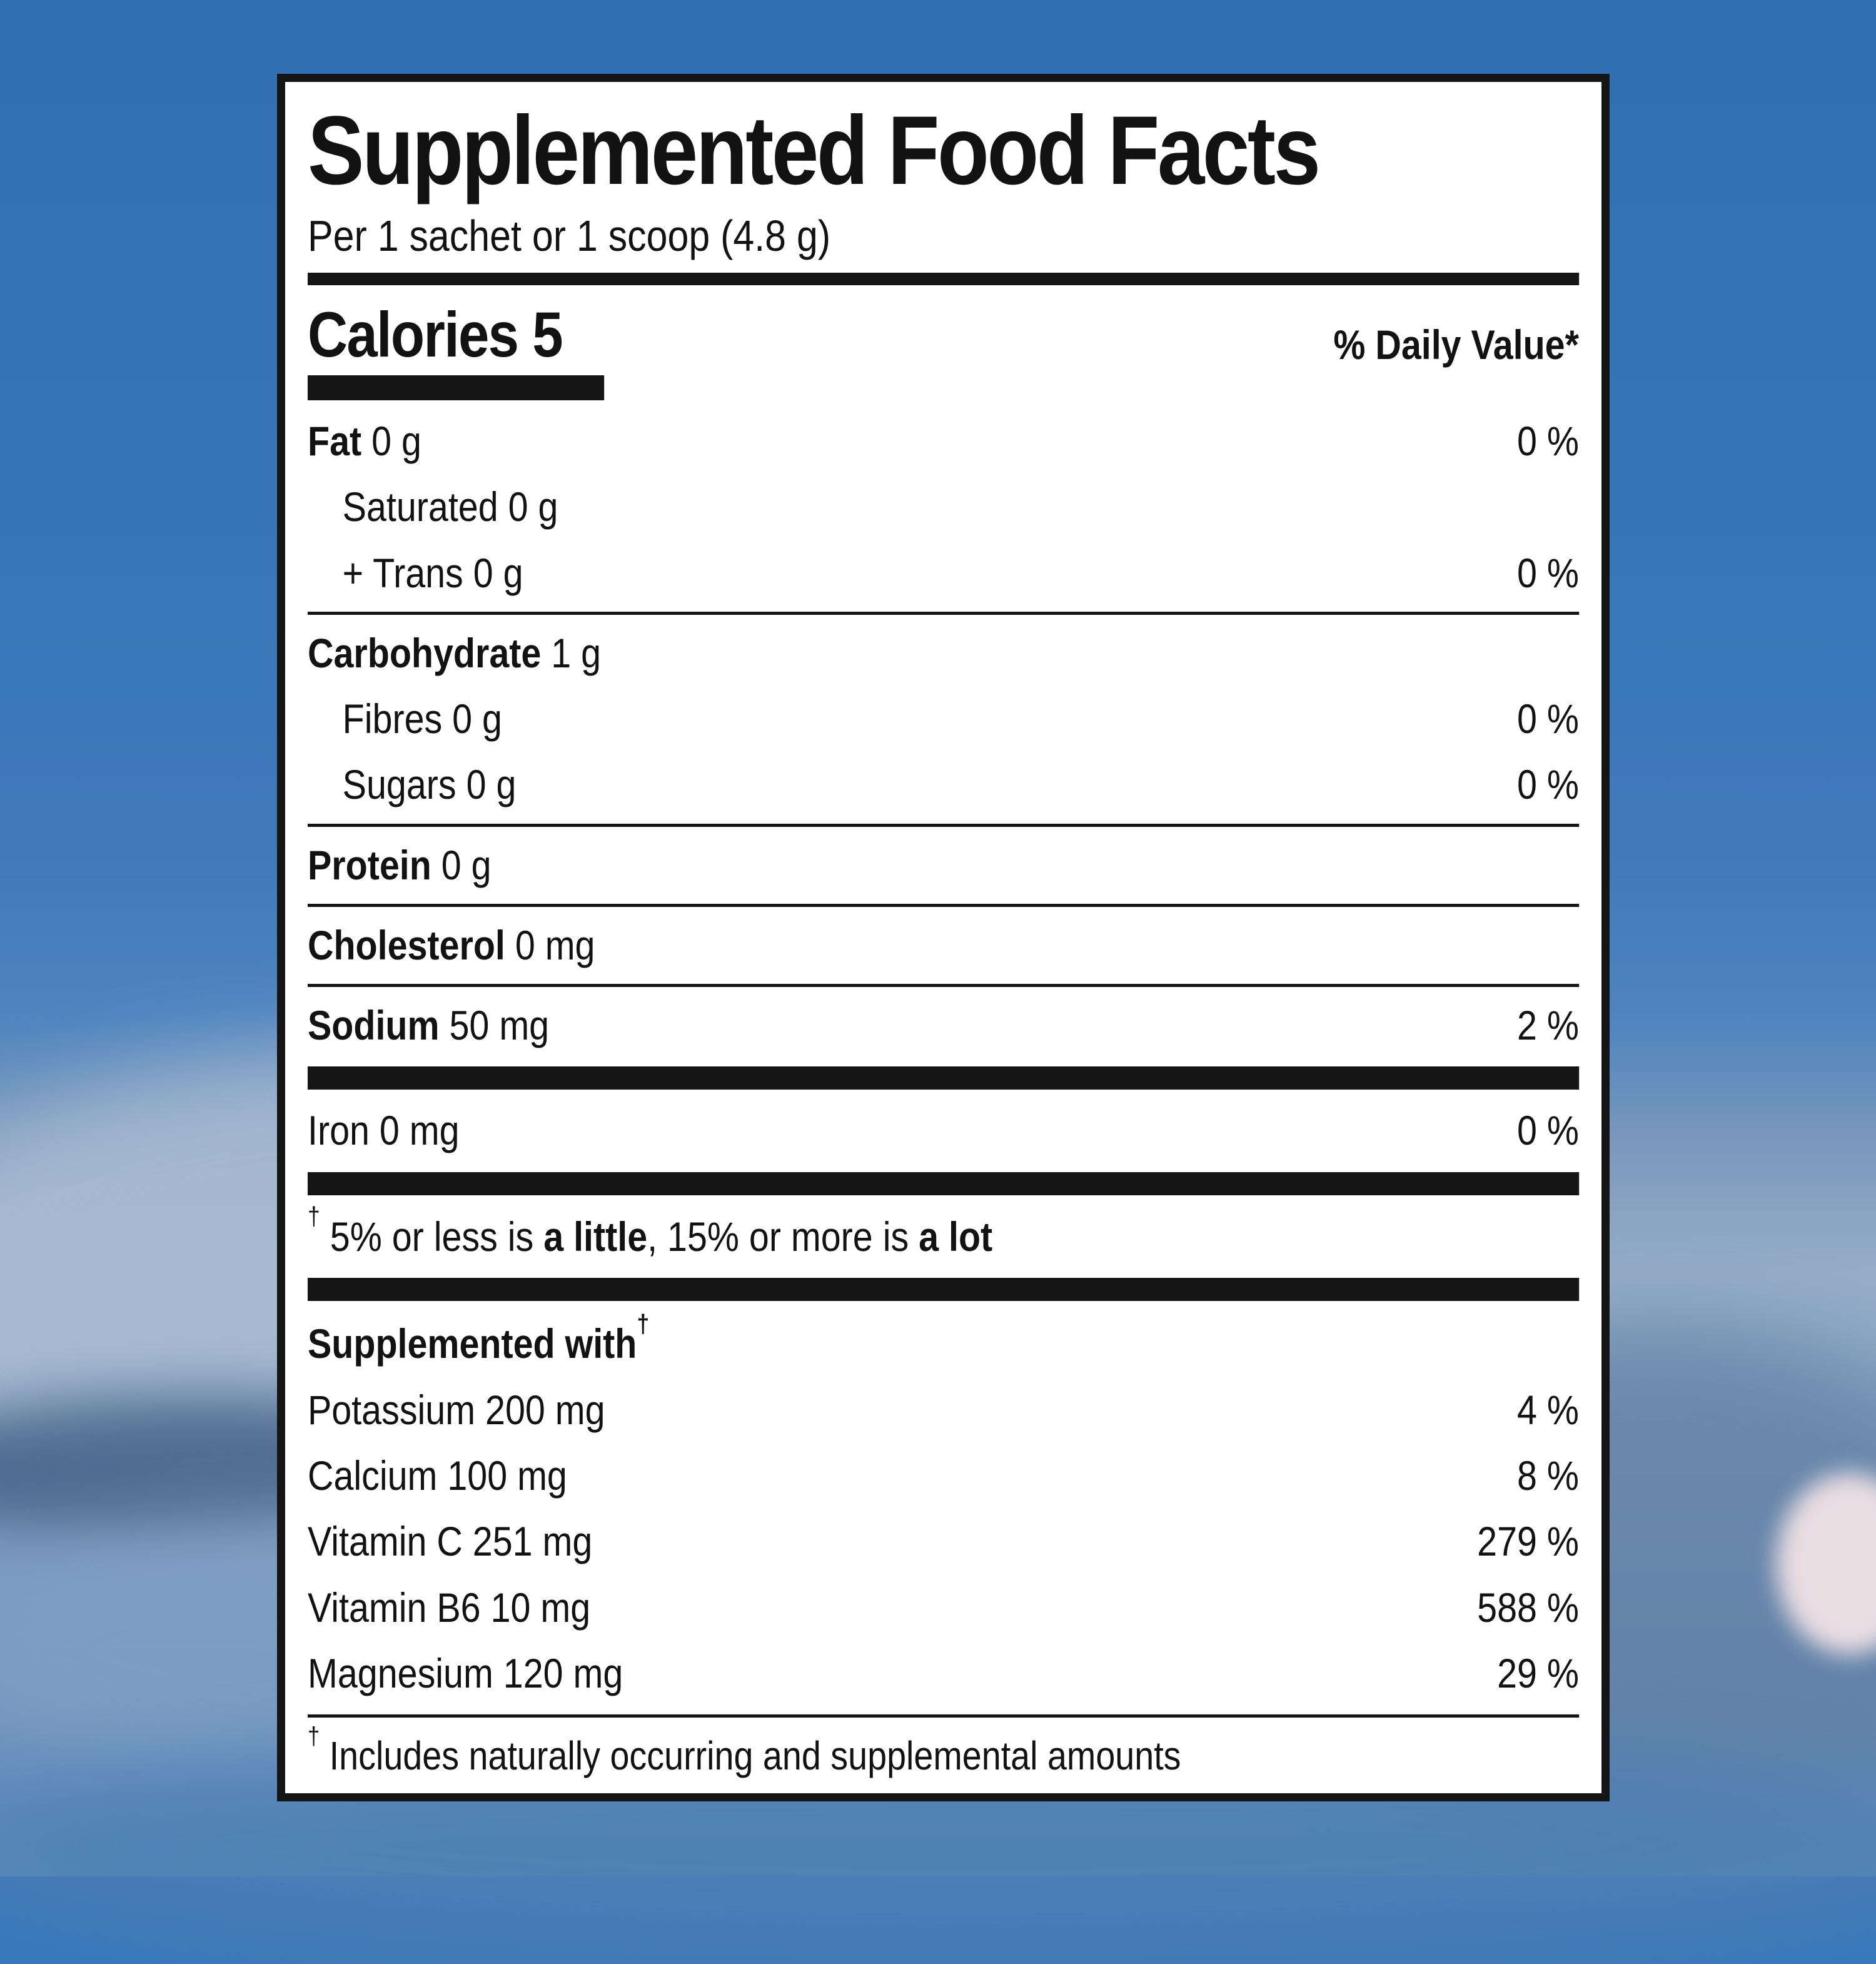 This screenshot has width=1876, height=1964. I want to click on nutrient-row-sugars: Sugars 0 g 0 %, so click(943, 784).